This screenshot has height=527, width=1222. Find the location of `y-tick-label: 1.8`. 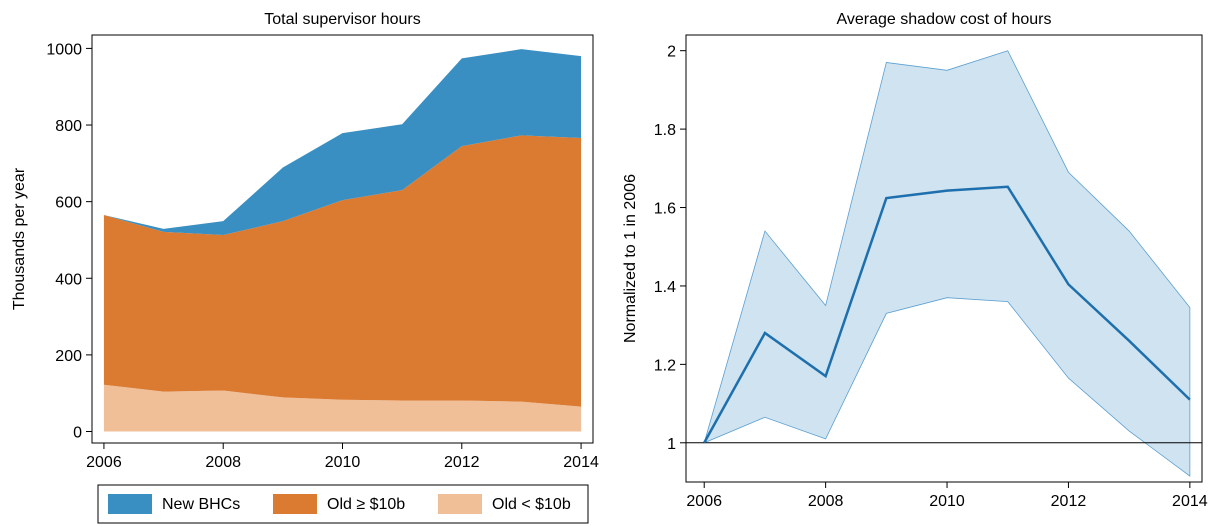

y-tick-label: 1.8 is located at coordinates (665, 130).